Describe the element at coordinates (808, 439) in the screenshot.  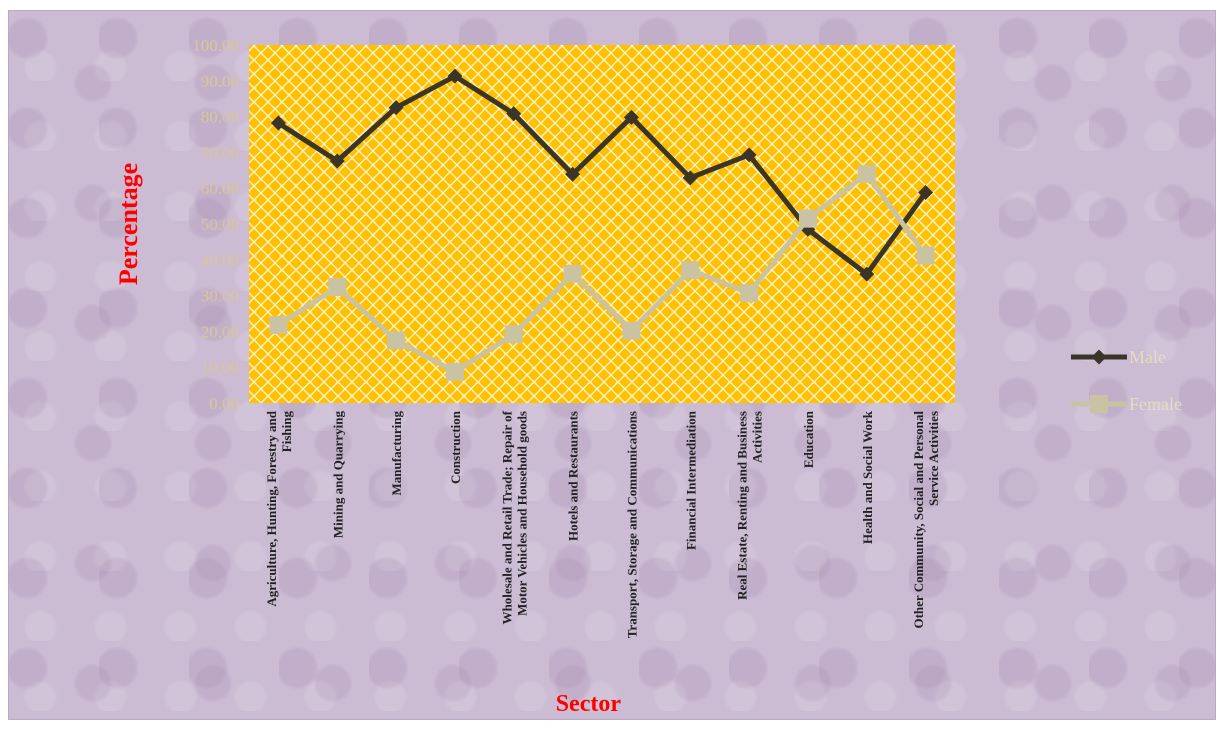
I see `x-tick-label: Education` at that location.